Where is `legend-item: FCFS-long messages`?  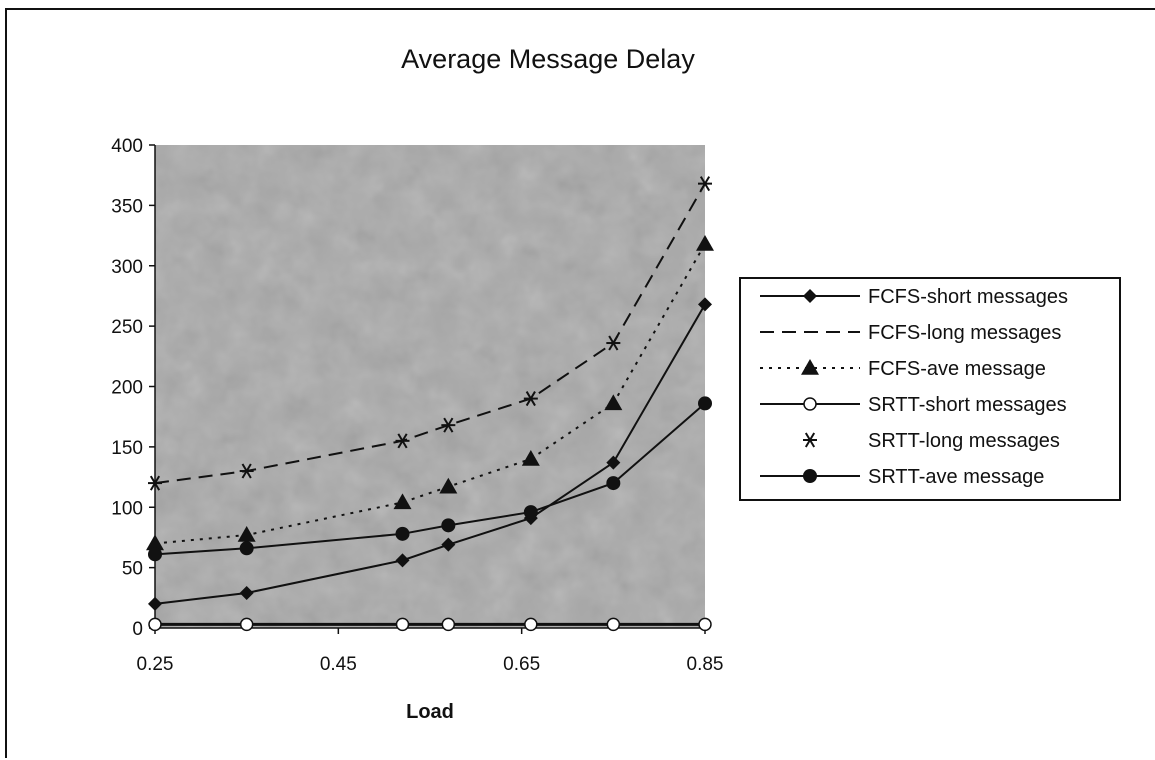
legend-item: FCFS-long messages is located at coordinates (910, 333).